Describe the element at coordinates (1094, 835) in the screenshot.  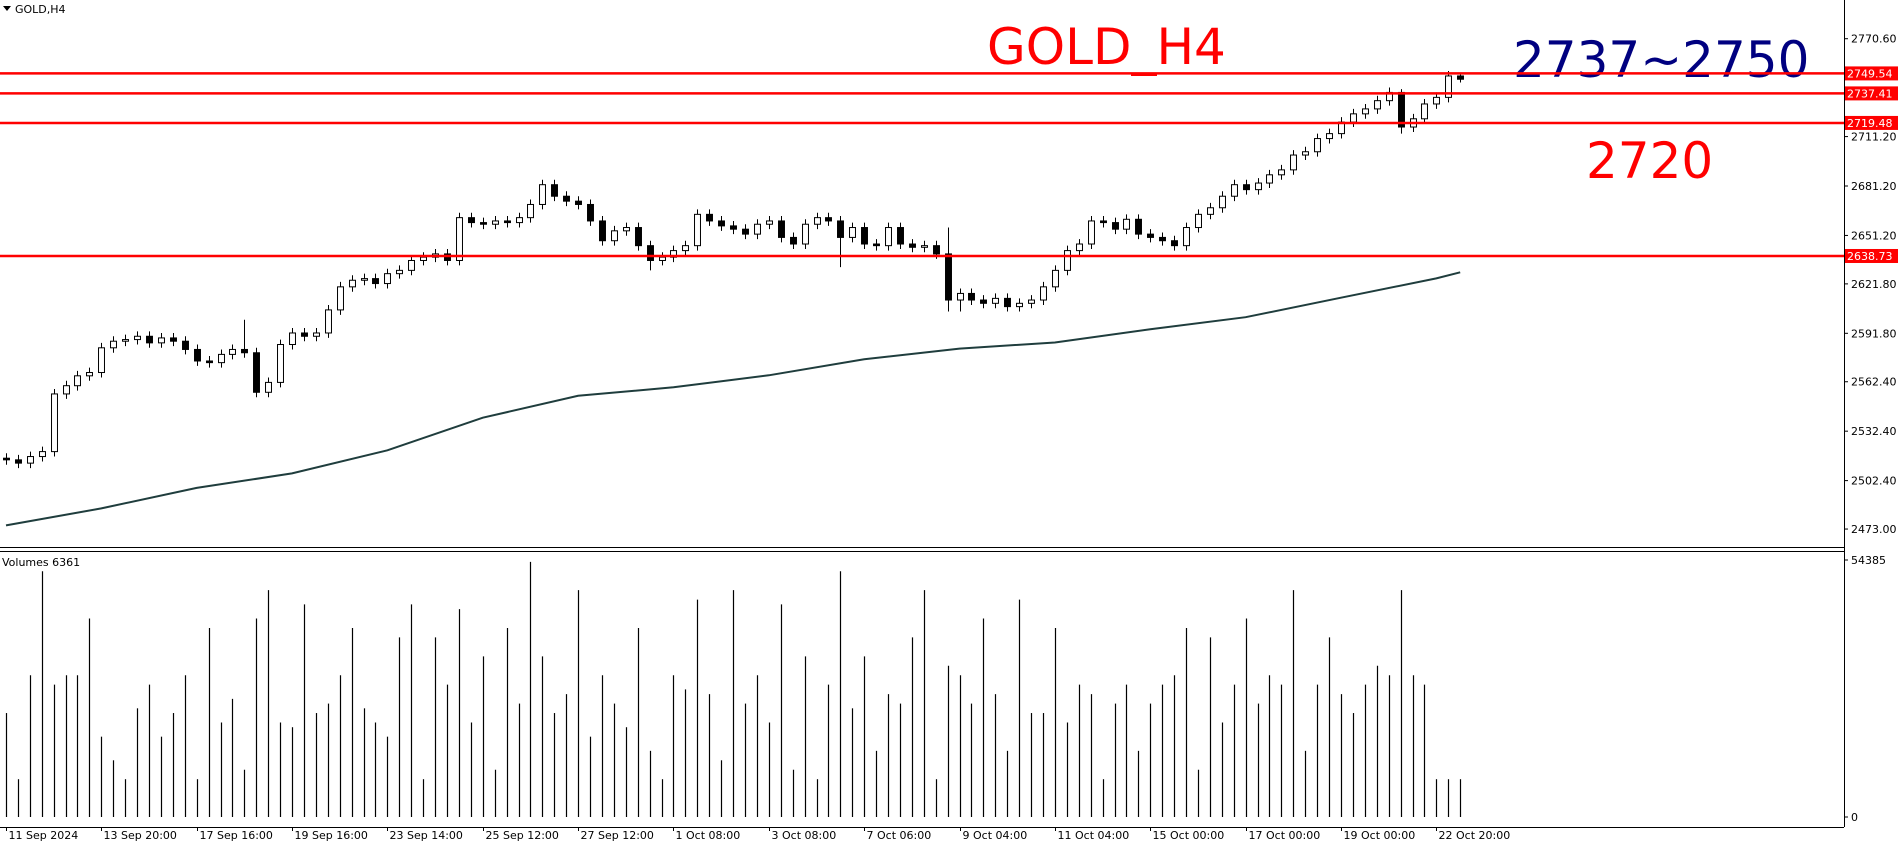
I see `x-tick-label: 11 Oct 04:00` at that location.